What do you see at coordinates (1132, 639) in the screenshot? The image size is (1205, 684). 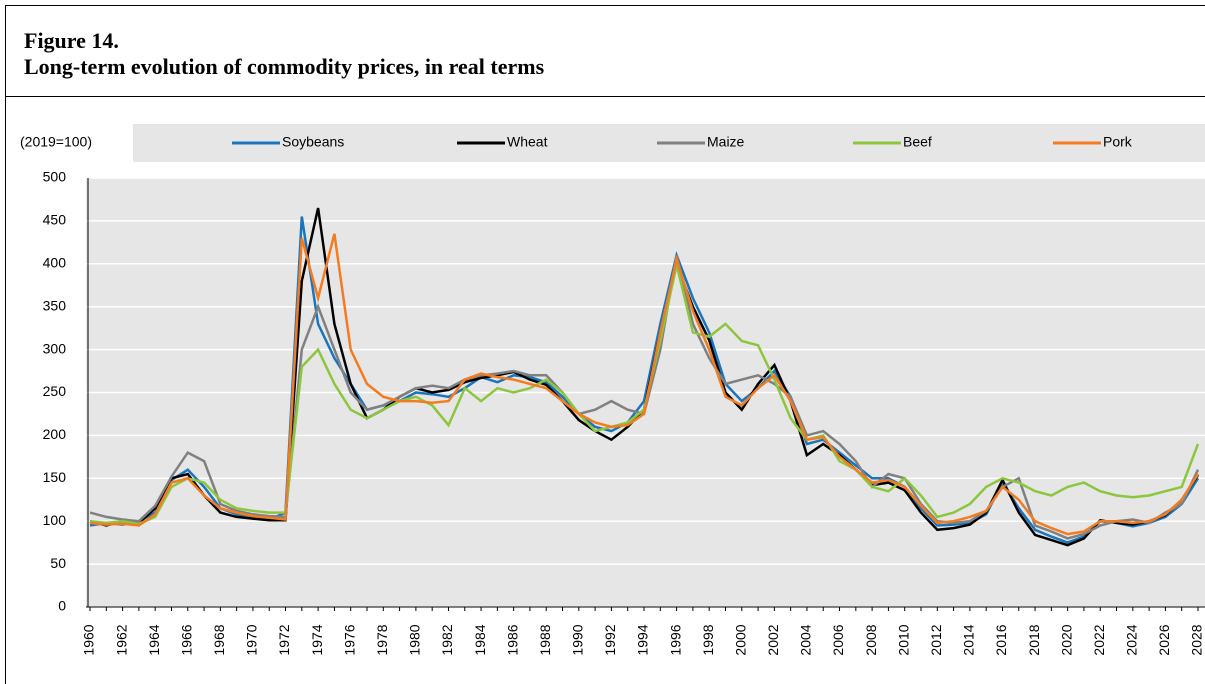 I see `x-tick-label: 2024` at bounding box center [1132, 639].